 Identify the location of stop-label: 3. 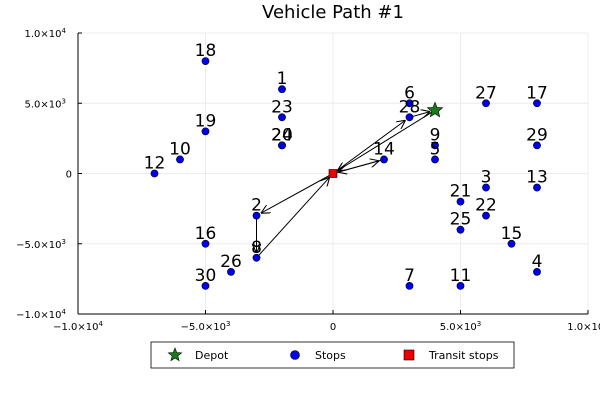
(486, 178).